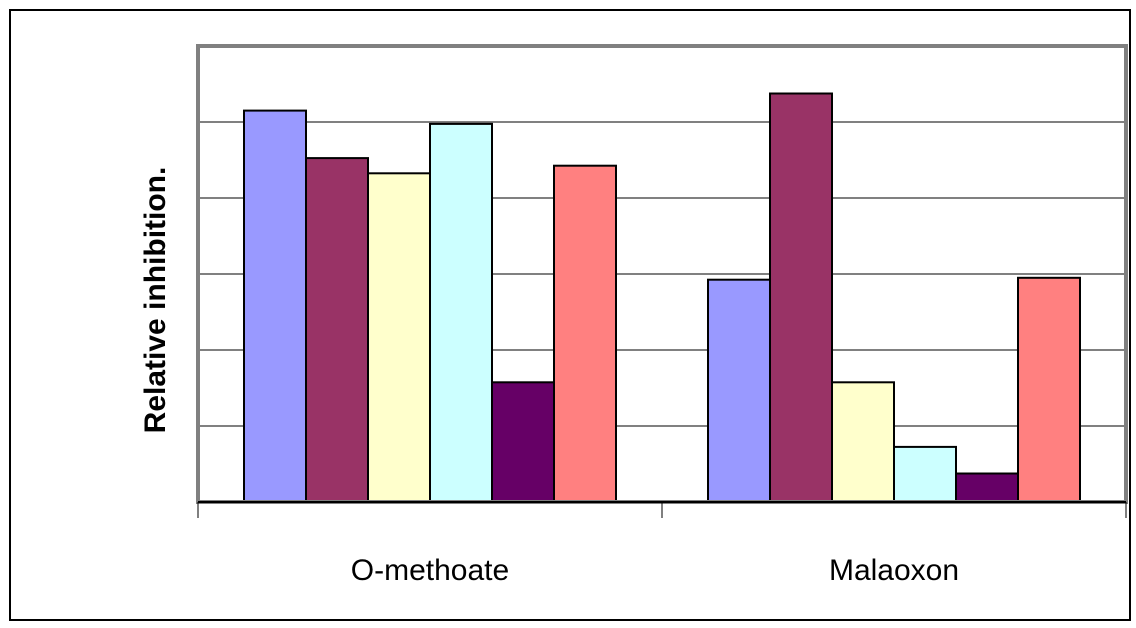 This screenshot has height=628, width=1136. I want to click on y-axis-label: Relative inhibition., so click(155, 300).